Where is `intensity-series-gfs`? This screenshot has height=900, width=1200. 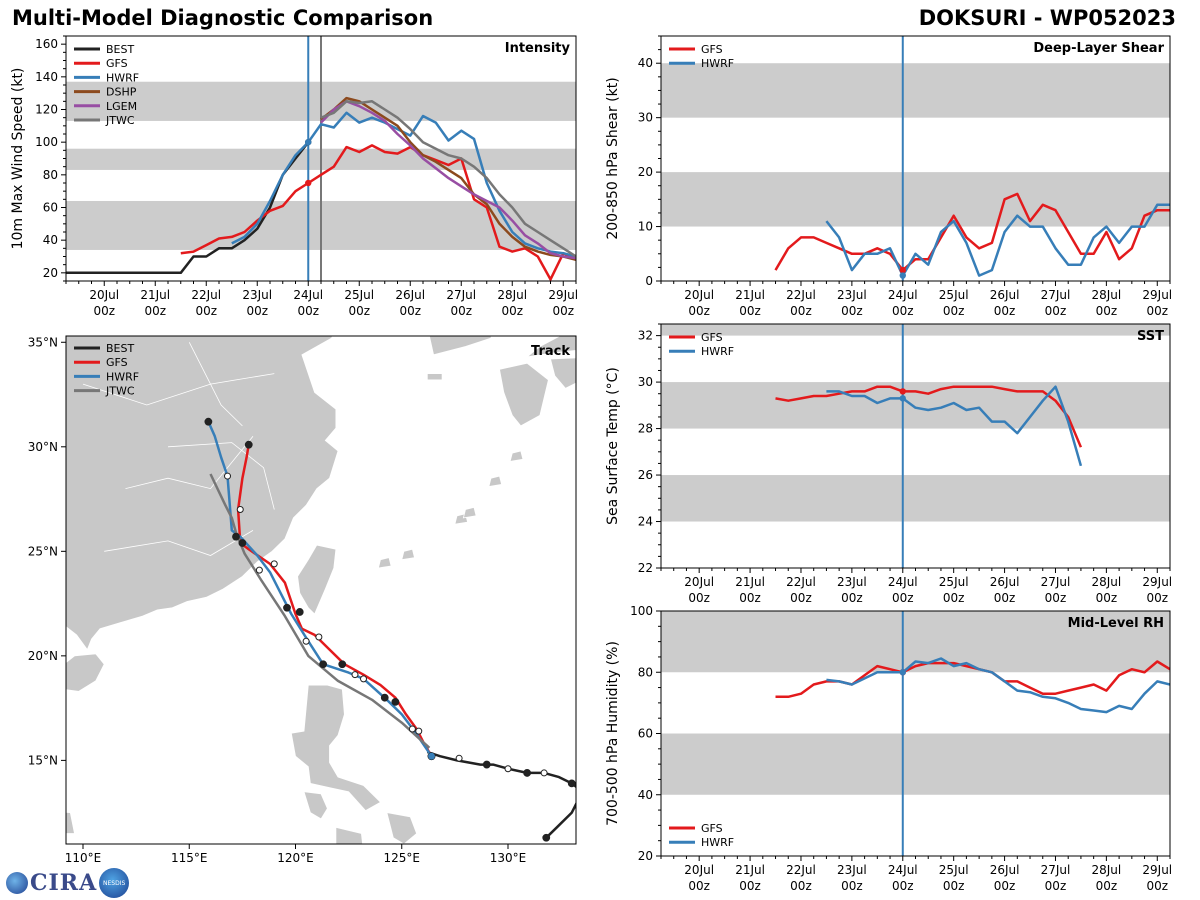 intensity-series-gfs is located at coordinates (378, 212).